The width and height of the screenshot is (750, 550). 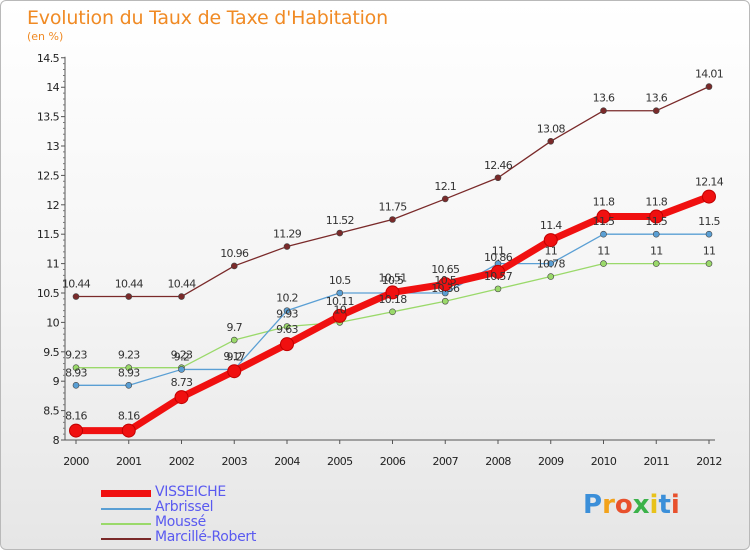 What do you see at coordinates (608, 505) in the screenshot?
I see `logo-letter: r` at bounding box center [608, 505].